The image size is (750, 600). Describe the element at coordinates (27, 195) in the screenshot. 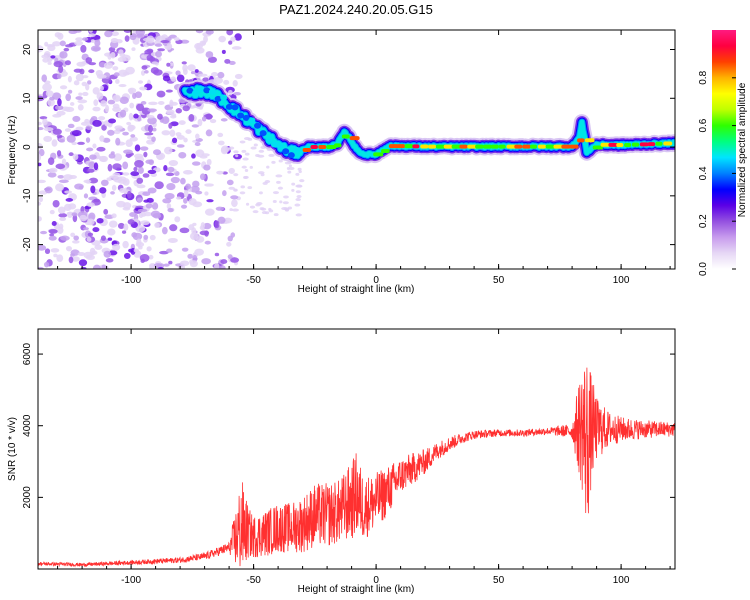

I see `spectrogram-y-tick-label: -10` at that location.